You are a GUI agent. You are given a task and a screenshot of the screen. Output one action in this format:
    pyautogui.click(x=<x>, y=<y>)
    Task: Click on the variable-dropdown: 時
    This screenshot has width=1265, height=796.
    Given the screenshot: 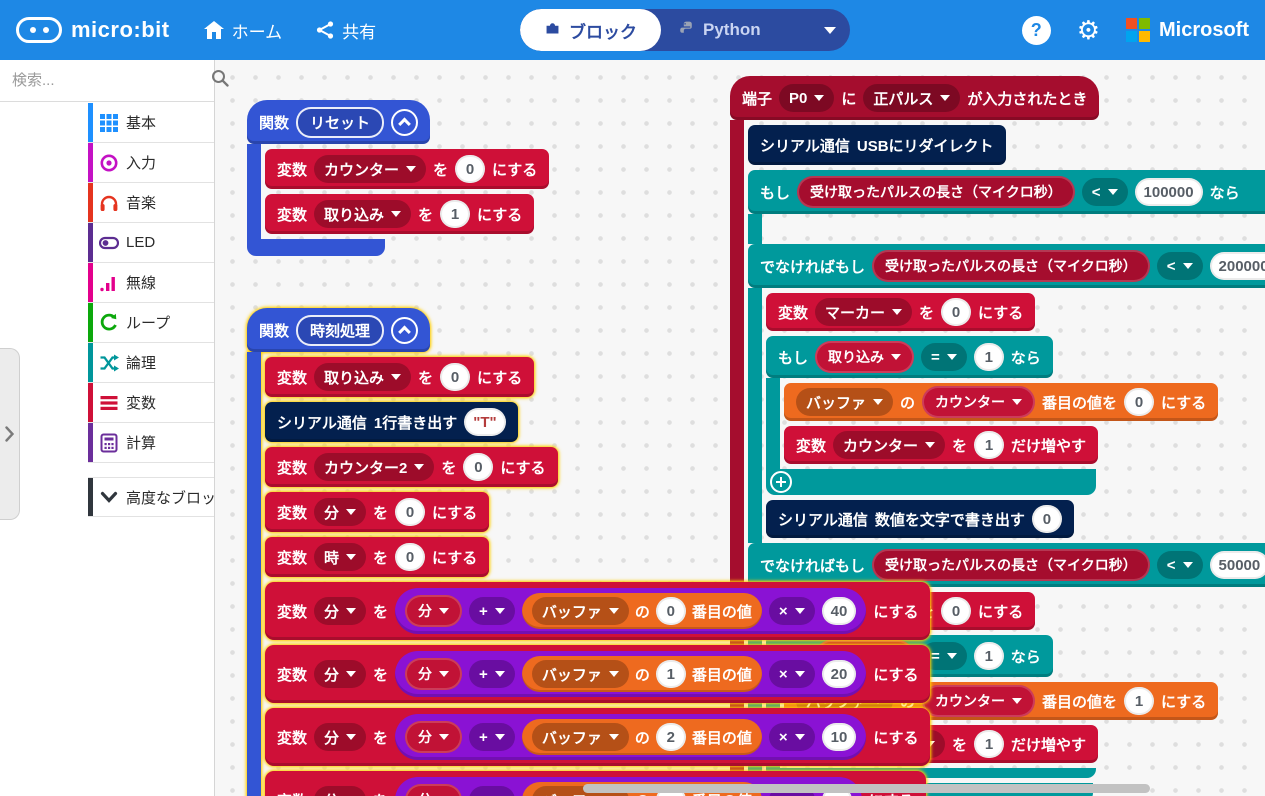 What is the action you would take?
    pyautogui.click(x=340, y=557)
    